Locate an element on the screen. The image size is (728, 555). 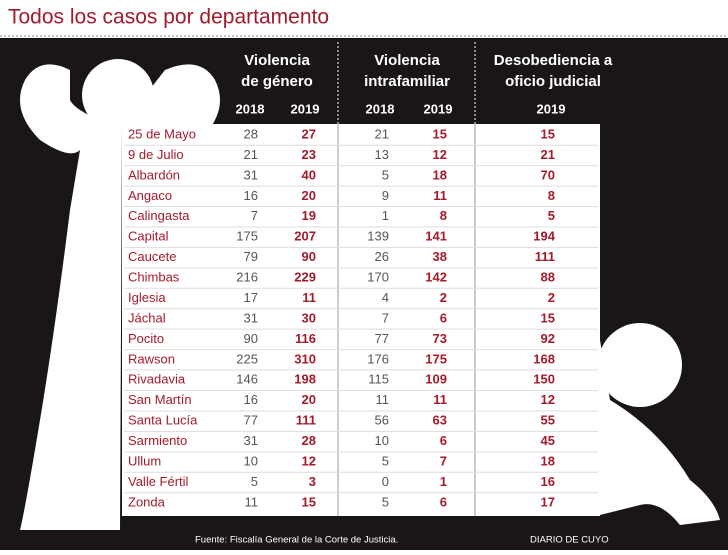
row-name: Angaco is located at coordinates (150, 195).